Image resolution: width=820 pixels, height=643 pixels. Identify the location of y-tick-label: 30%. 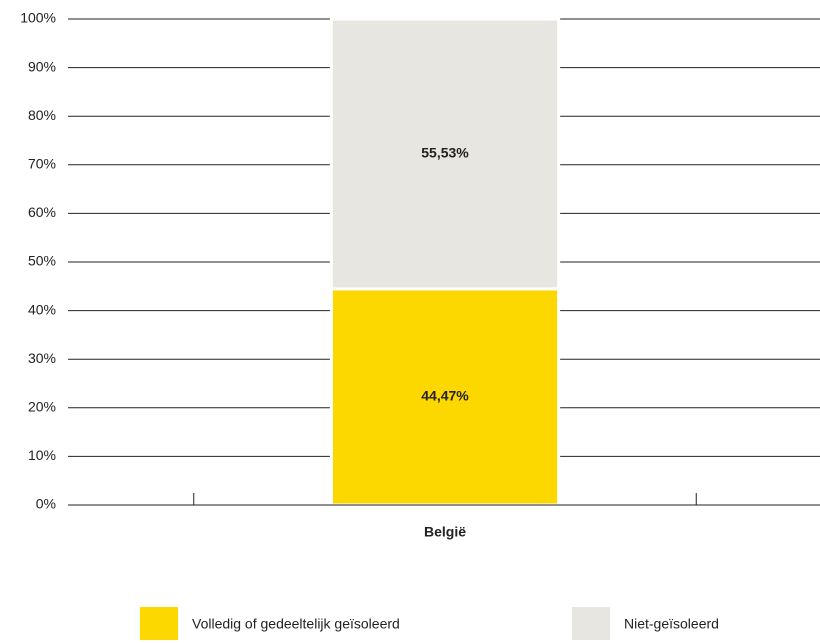
(42, 358).